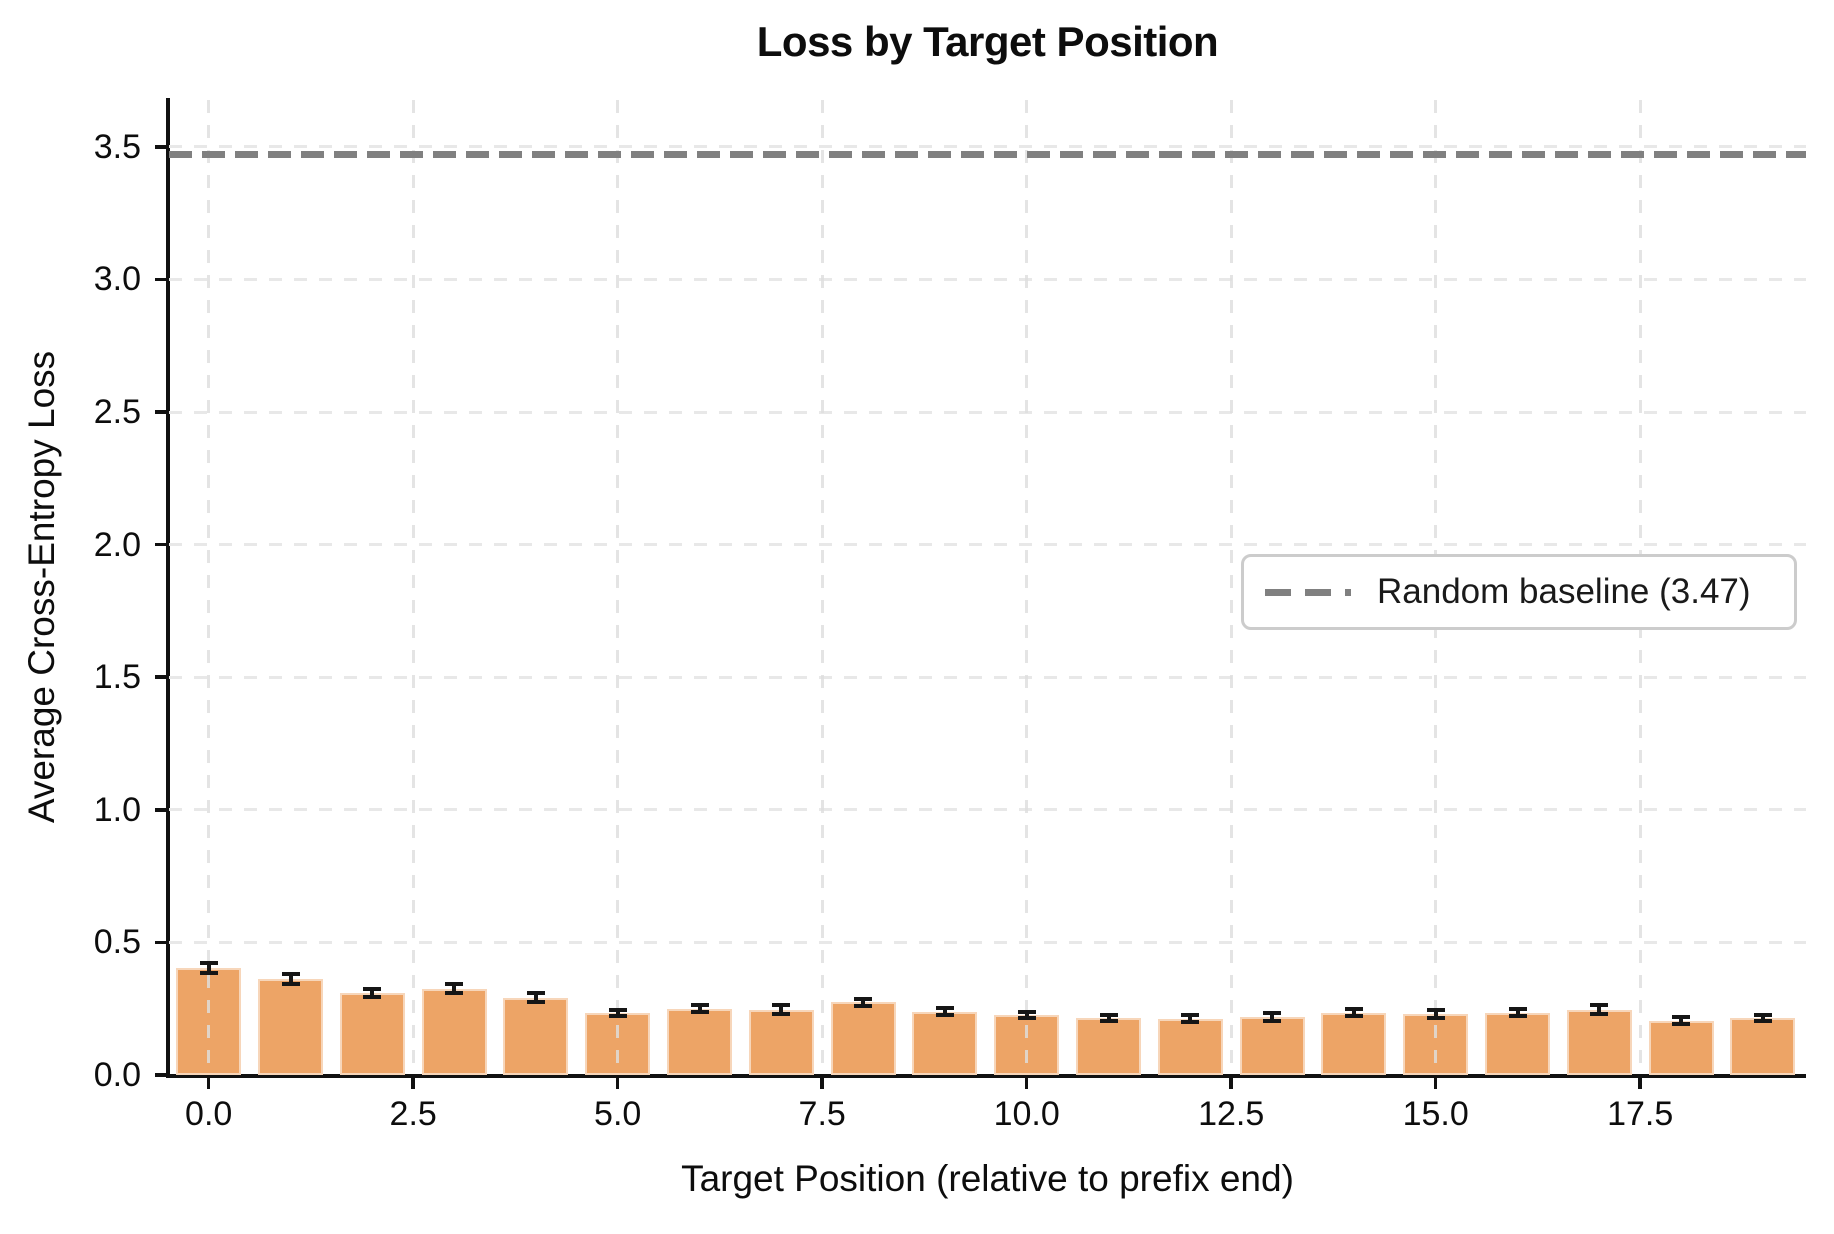 This screenshot has height=1234, width=1834. Describe the element at coordinates (987, 1178) in the screenshot. I see `x-axis-label: Target Position (relative to prefix end)` at that location.